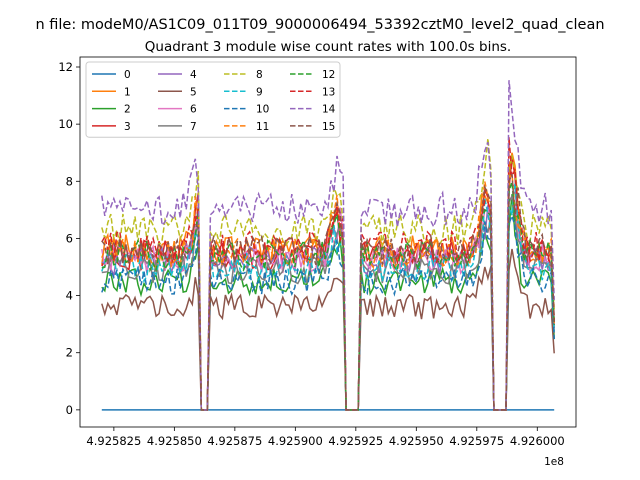  I want to click on x-tick-label: 4.925975, so click(476, 441).